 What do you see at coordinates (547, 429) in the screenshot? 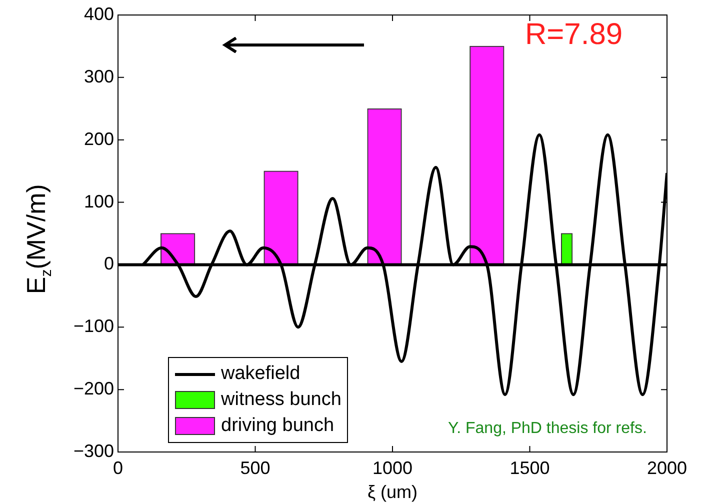
I see `annotation: Y. Fang, PhD thesis for refs.` at bounding box center [547, 429].